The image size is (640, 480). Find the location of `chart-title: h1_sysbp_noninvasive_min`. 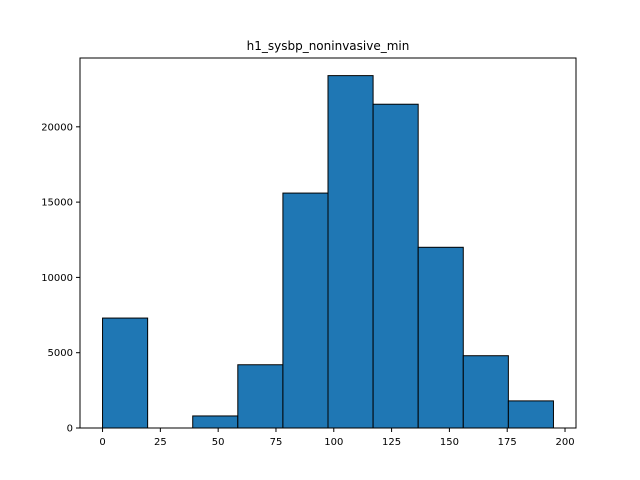

chart-title: h1_sysbp_noninvasive_min is located at coordinates (328, 46).